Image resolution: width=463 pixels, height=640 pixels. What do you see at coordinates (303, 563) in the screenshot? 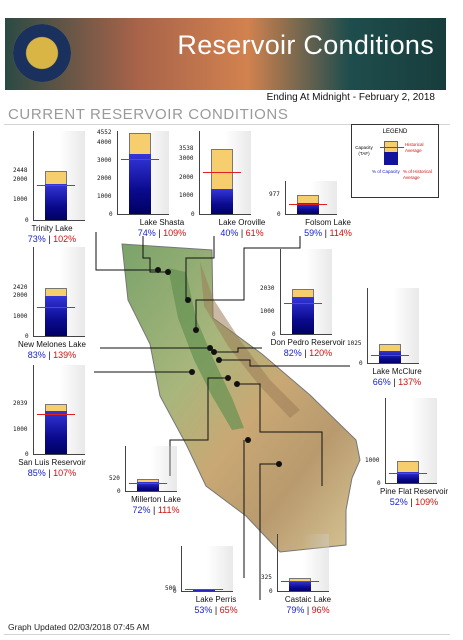
I see `reservoir-gauge-castaic` at bounding box center [303, 563].